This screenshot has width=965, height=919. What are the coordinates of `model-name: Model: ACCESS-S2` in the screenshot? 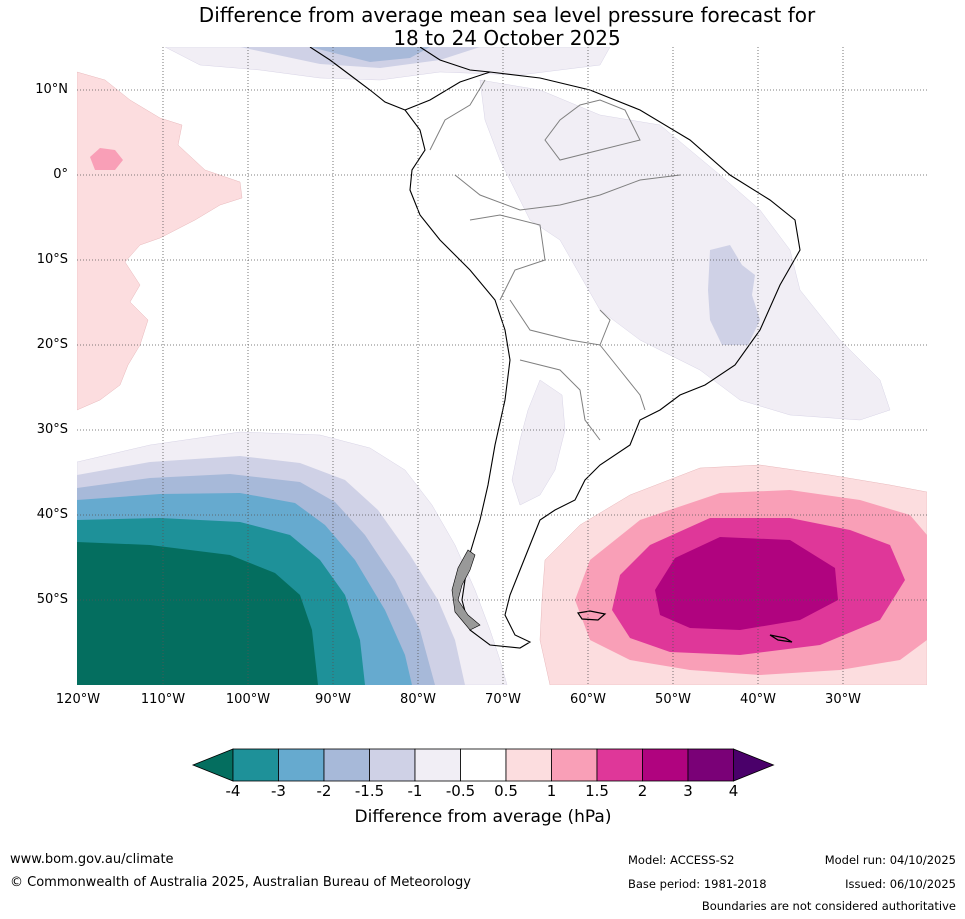 It's located at (681, 860).